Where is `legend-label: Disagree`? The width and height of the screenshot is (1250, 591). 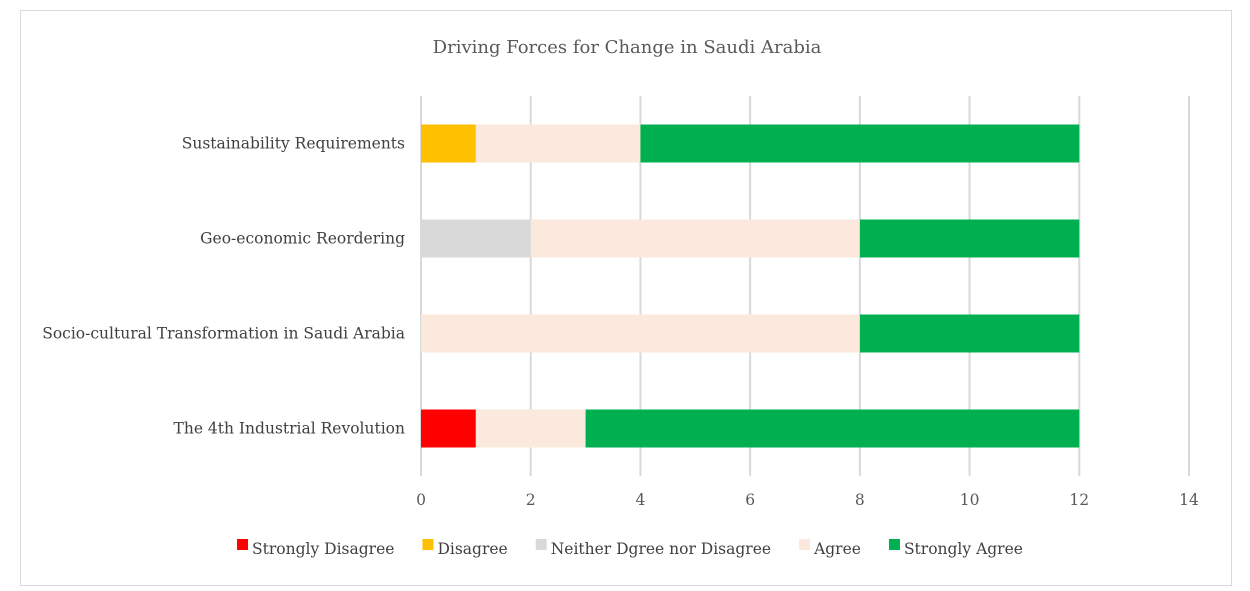
legend-label: Disagree is located at coordinates (472, 549).